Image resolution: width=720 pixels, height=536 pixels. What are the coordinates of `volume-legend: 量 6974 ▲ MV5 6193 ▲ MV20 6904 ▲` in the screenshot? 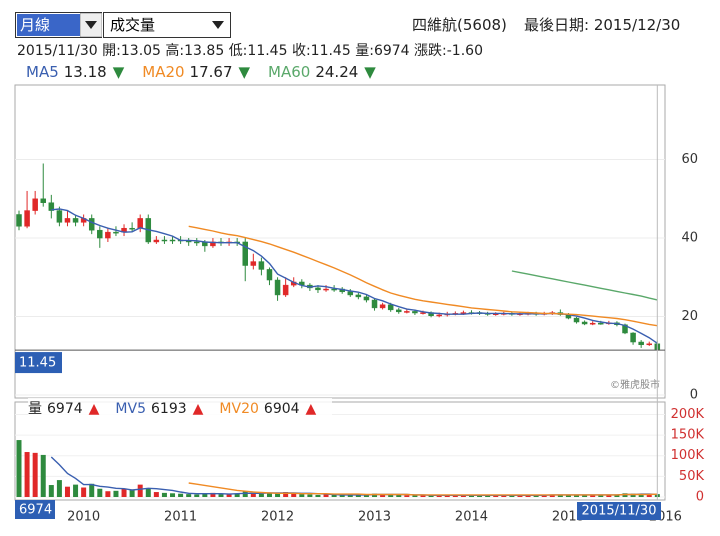 It's located at (180, 408).